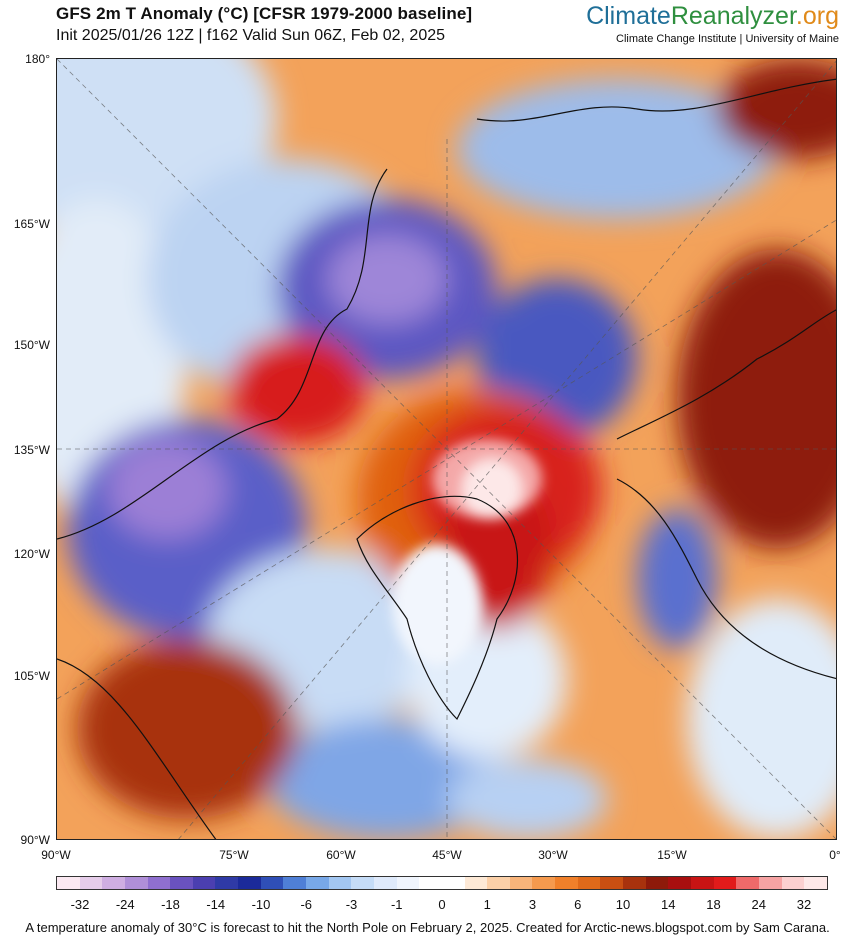 Image resolution: width=855 pixels, height=942 pixels. What do you see at coordinates (713, 904) in the screenshot?
I see `color-scale-label: 18` at bounding box center [713, 904].